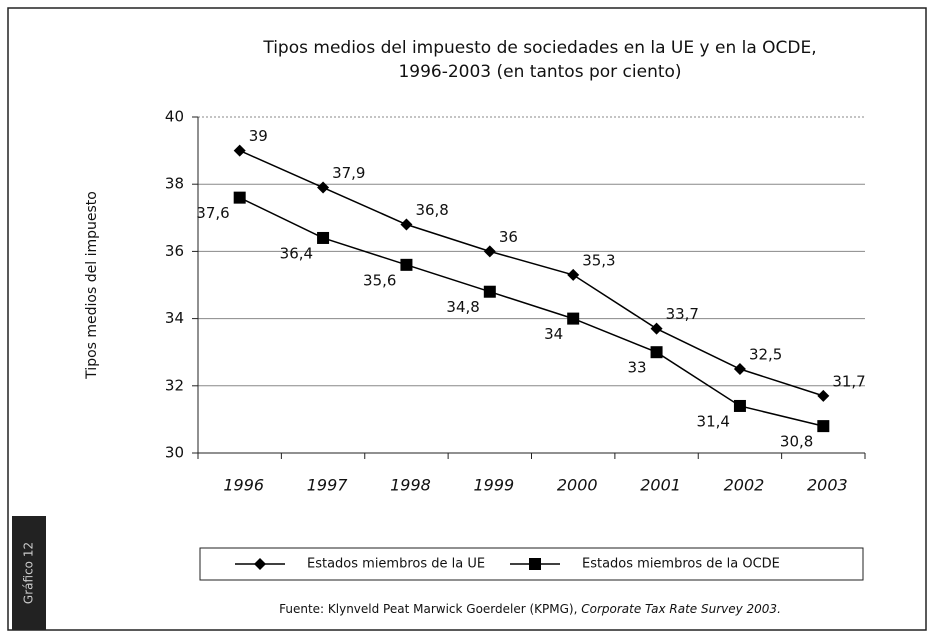 This screenshot has height=640, width=933. Describe the element at coordinates (174, 318) in the screenshot. I see `y-tick-label: 34` at that location.